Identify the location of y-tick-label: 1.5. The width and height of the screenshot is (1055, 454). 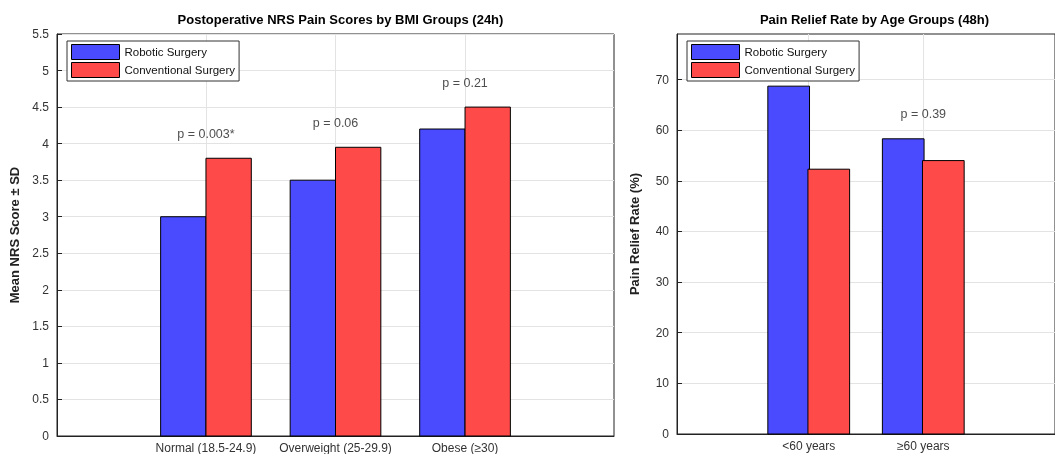
(41, 326).